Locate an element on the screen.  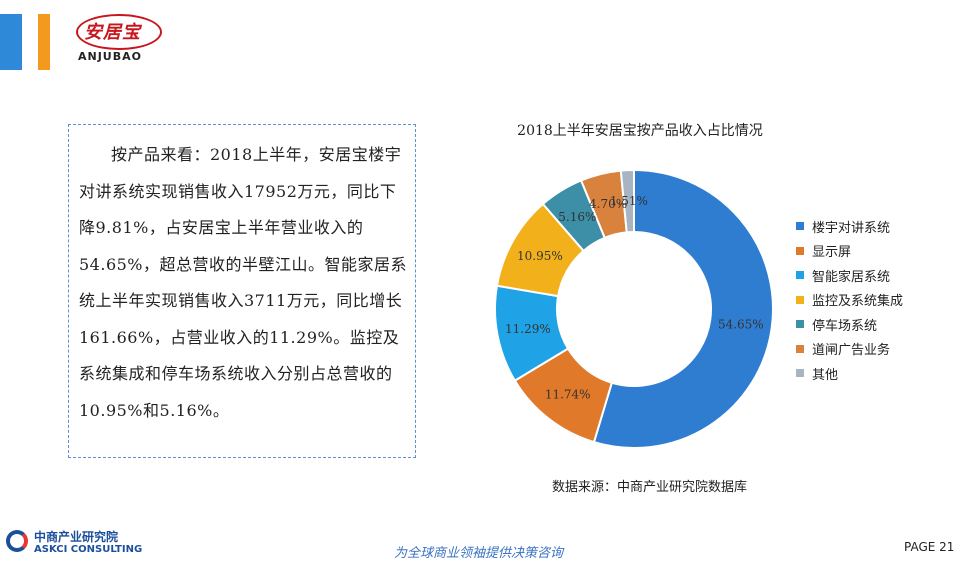
accent-bar-orange is located at coordinates (44, 42).